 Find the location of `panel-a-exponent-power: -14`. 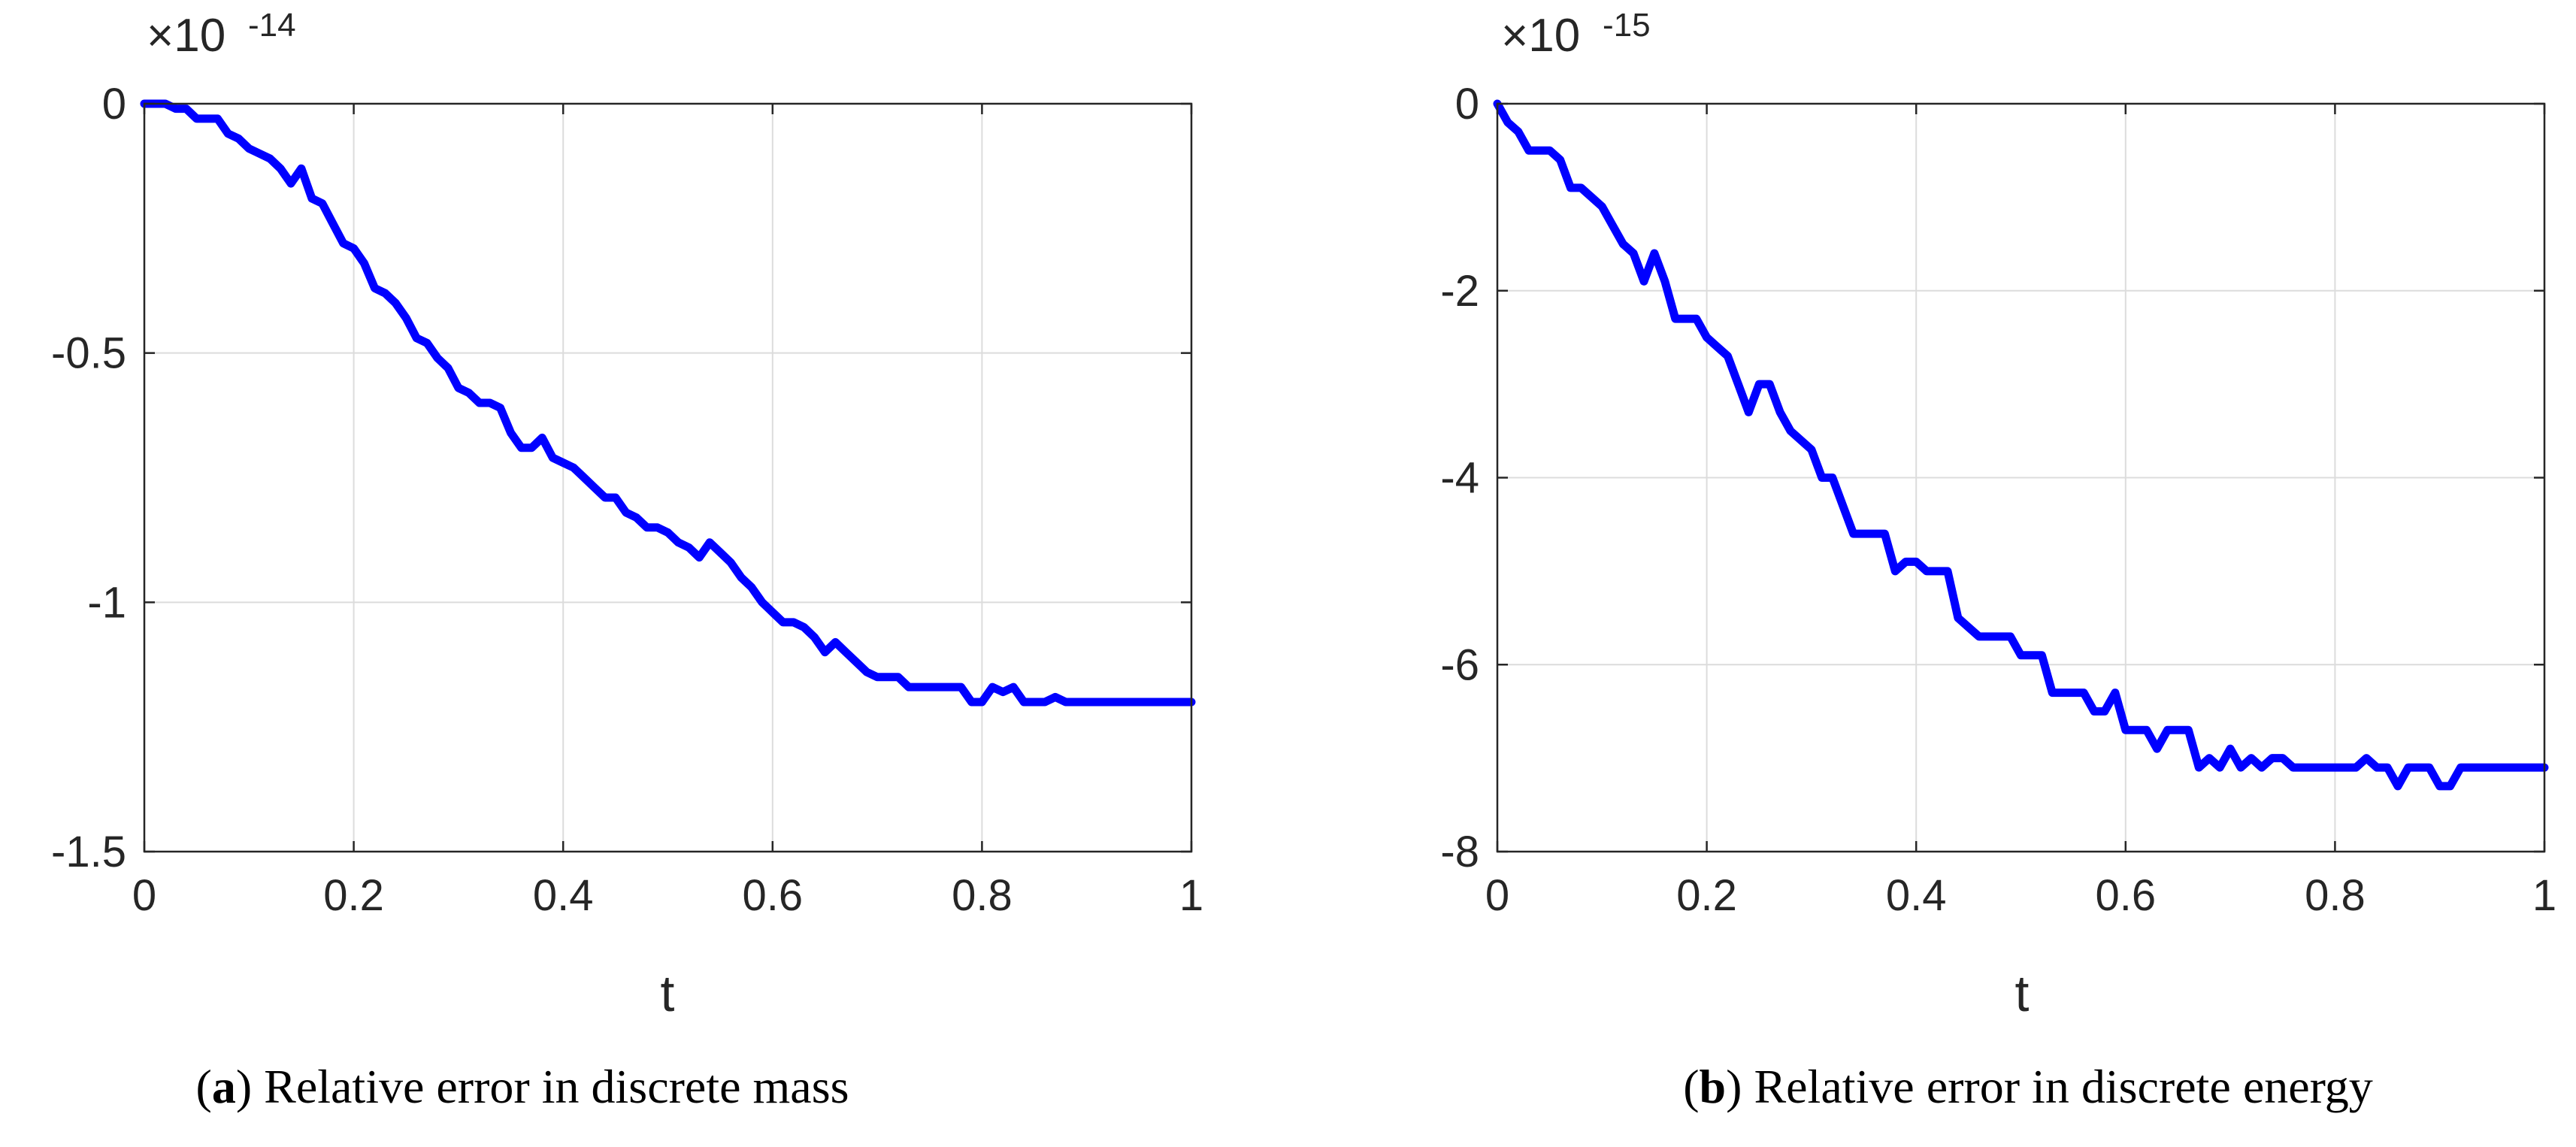

panel-a-exponent-power: -14 is located at coordinates (272, 26).